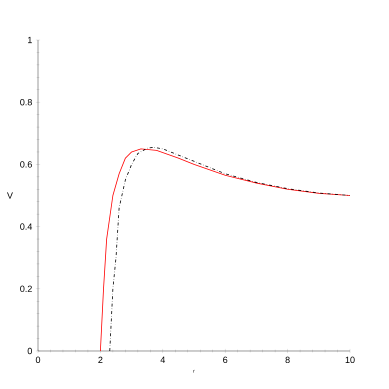 Image resolution: width=389 pixels, height=389 pixels. I want to click on x-tick-label: 8, so click(287, 360).